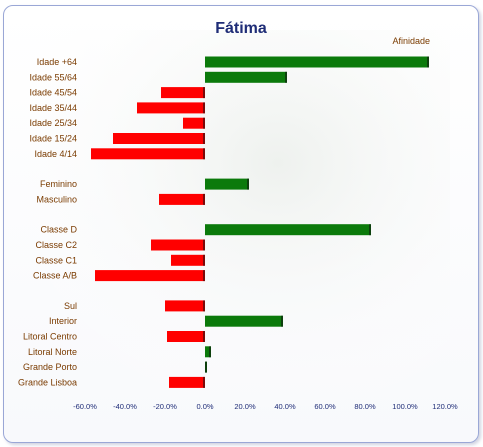 The height and width of the screenshot is (447, 483). What do you see at coordinates (185, 306) in the screenshot?
I see `bar-sul` at bounding box center [185, 306].